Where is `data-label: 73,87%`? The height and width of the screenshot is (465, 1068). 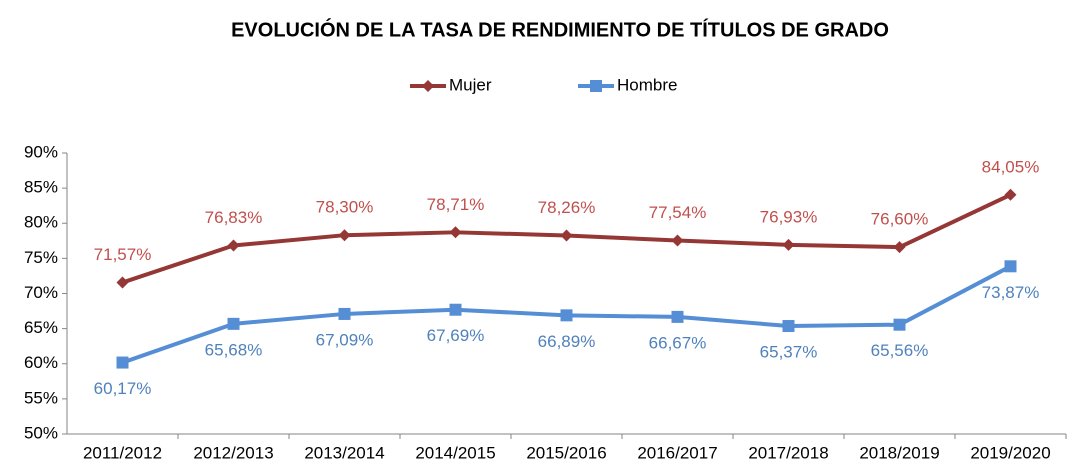 data-label: 73,87% is located at coordinates (1011, 292).